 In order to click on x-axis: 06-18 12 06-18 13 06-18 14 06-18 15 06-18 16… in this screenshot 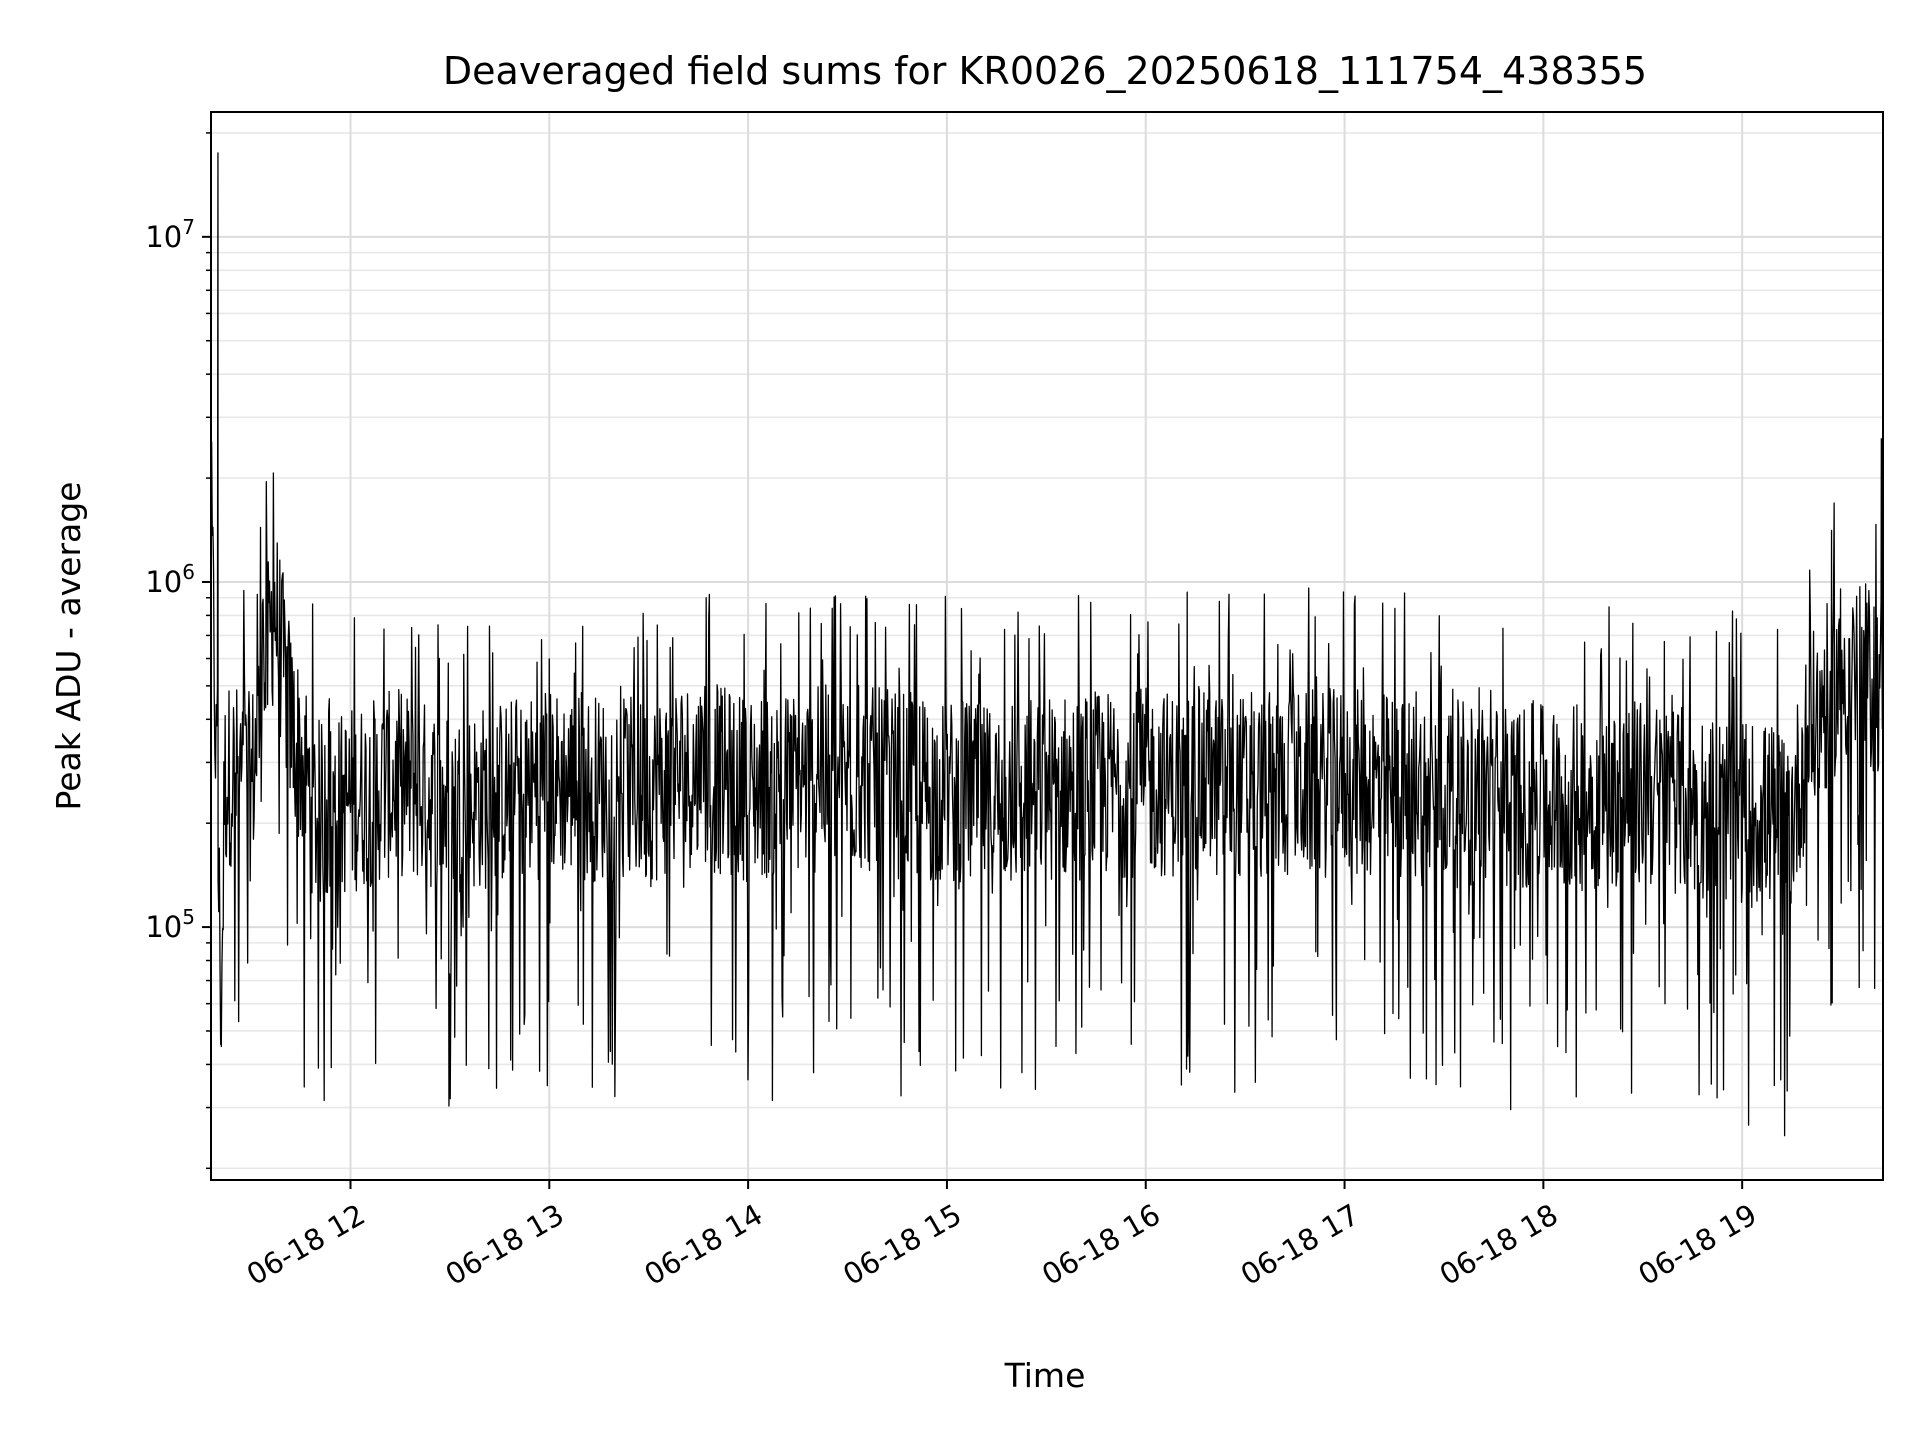, I will do `click(1002, 1236)`.